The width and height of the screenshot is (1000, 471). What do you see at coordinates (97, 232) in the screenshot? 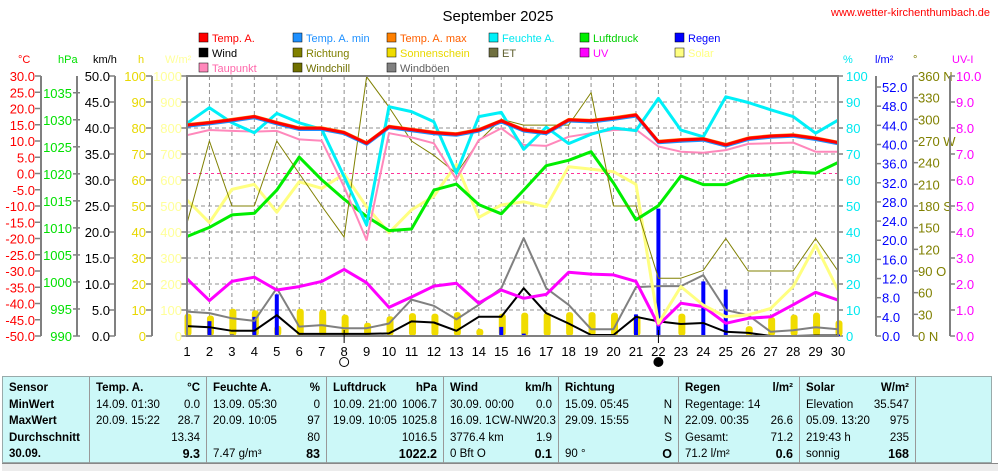
I see `axis-tick-label-kmh: 20.0` at bounding box center [97, 232].